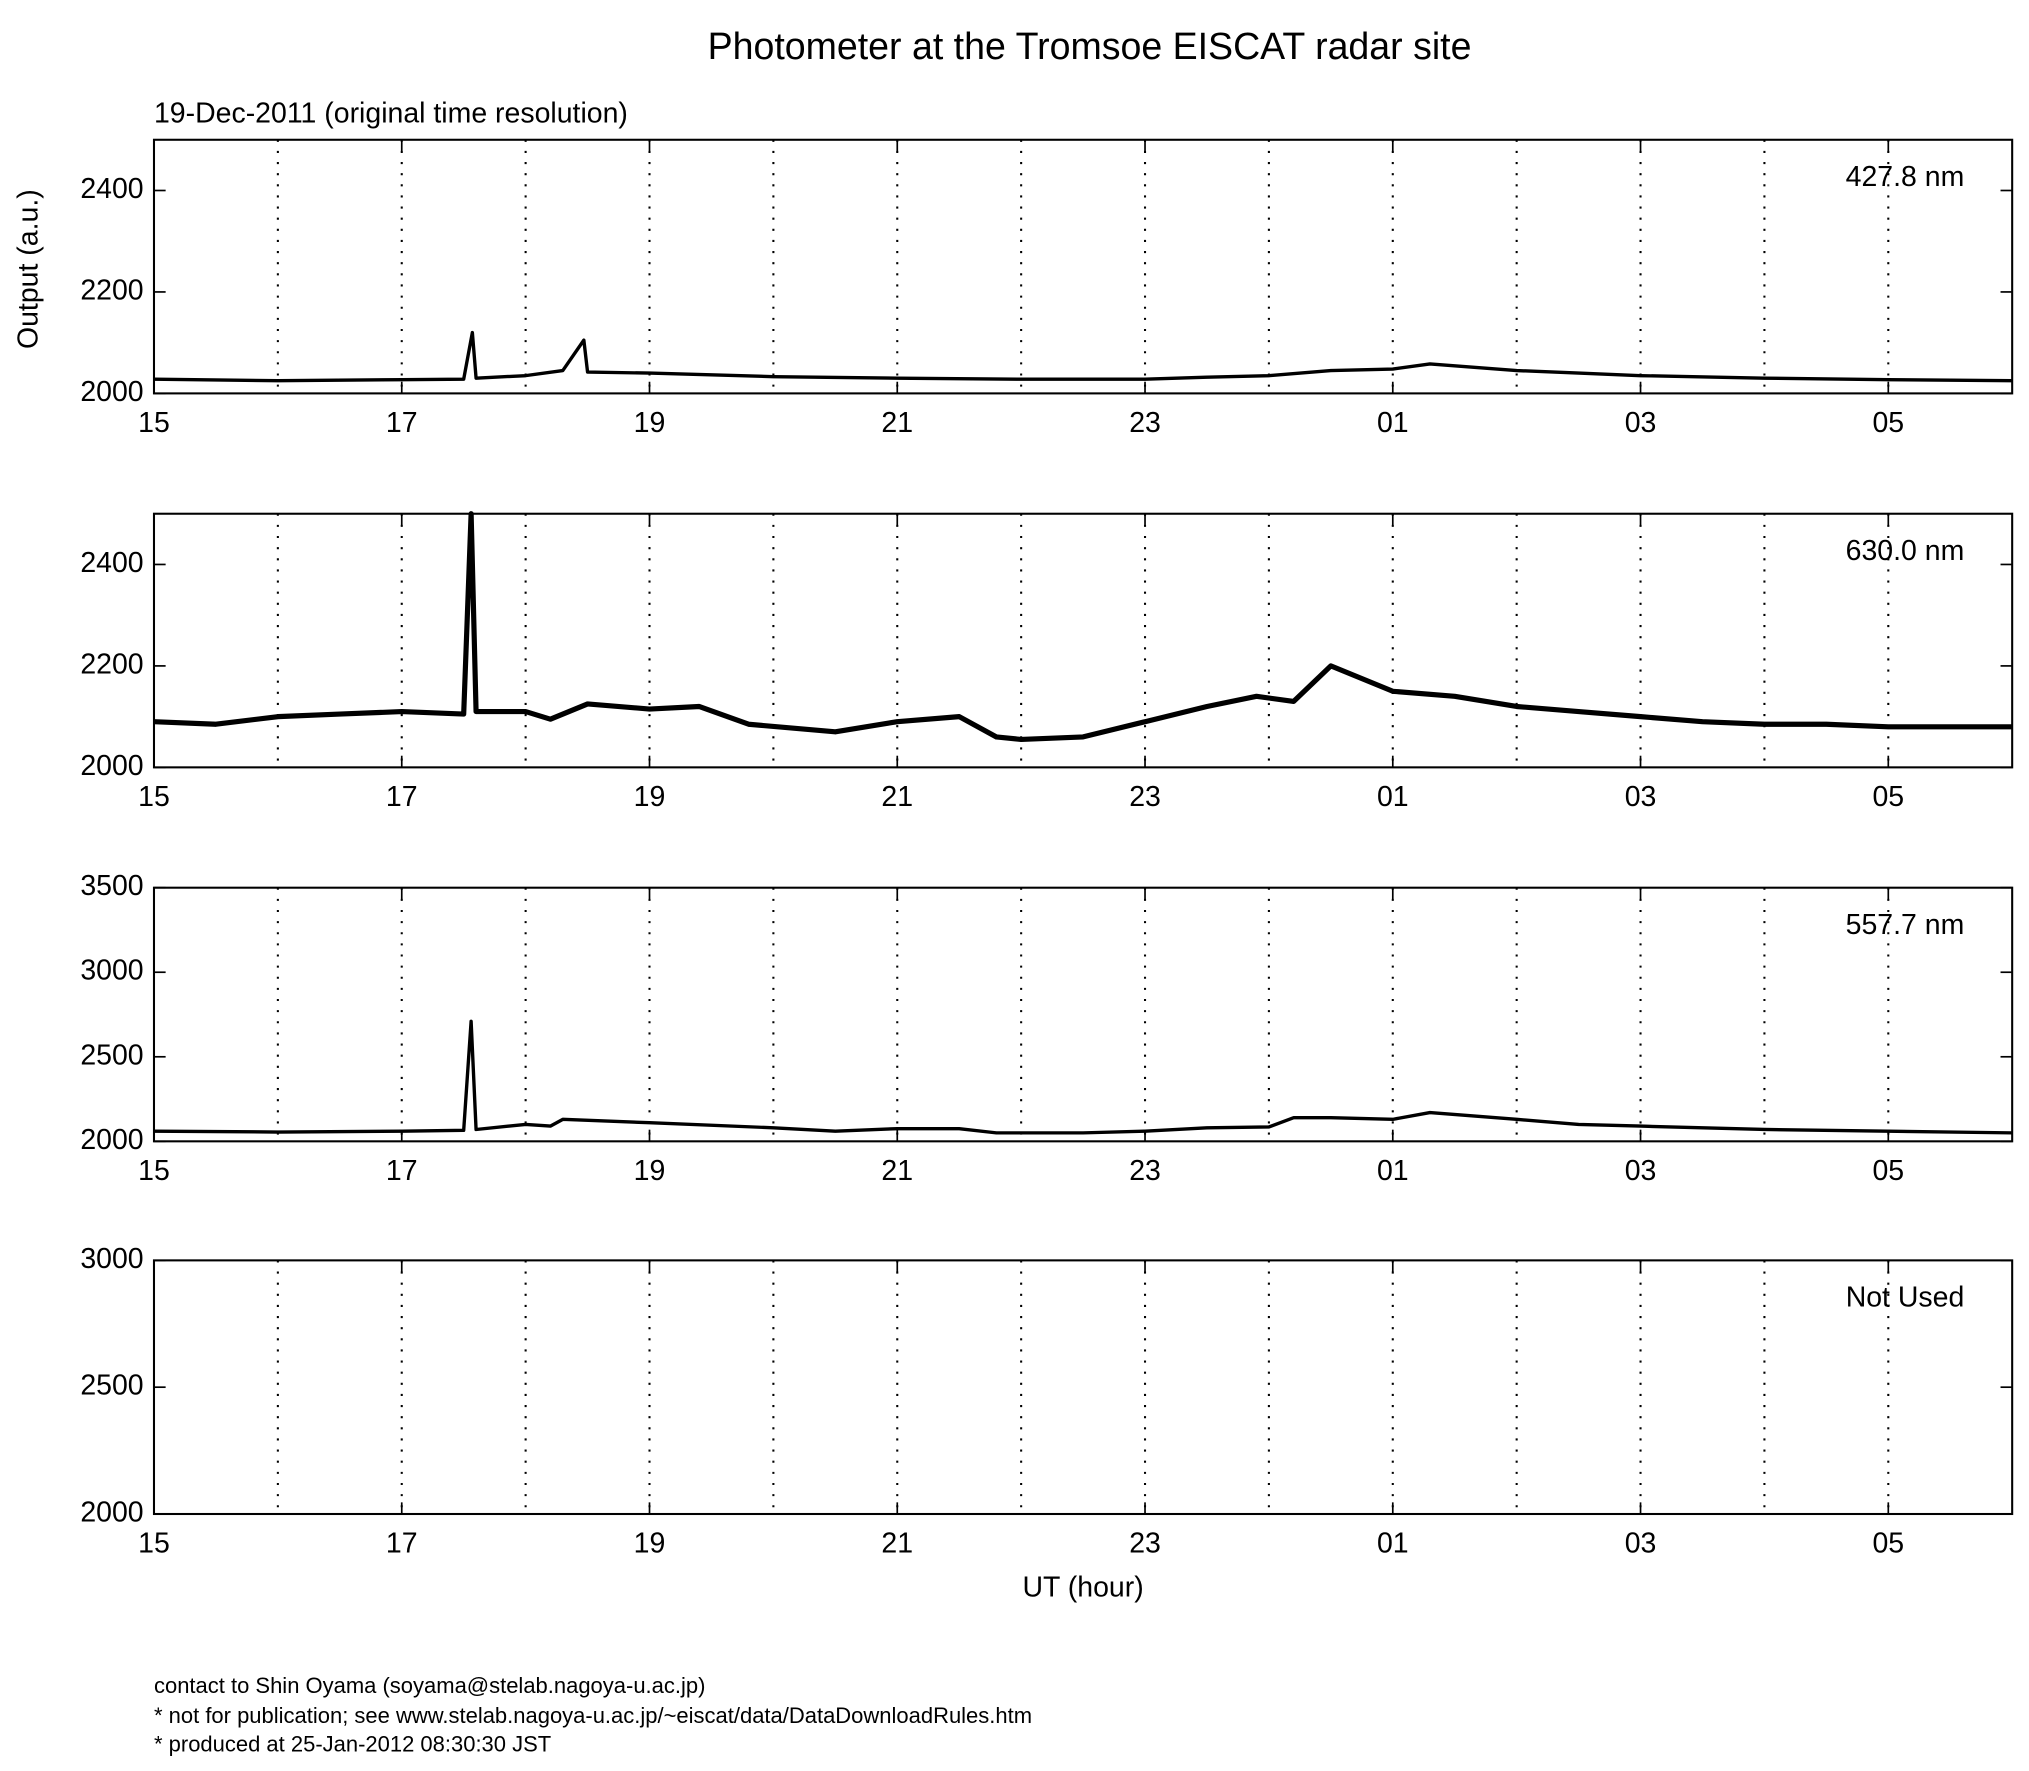  What do you see at coordinates (1082, 1588) in the screenshot?
I see `x-axis-label: UT (hour)` at bounding box center [1082, 1588].